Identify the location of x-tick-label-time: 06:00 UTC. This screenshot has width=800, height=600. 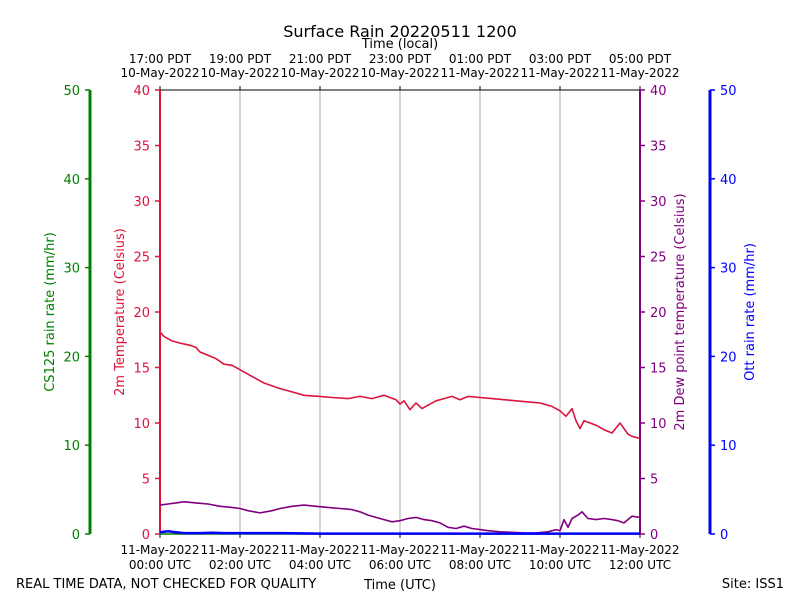
(400, 565).